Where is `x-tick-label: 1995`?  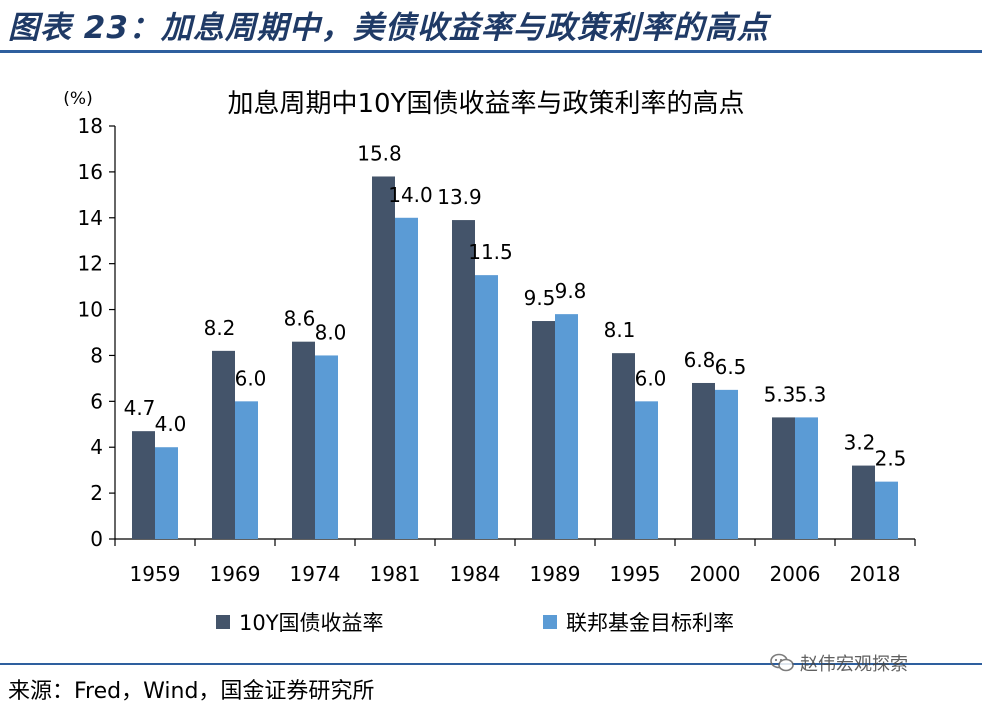 x-tick-label: 1995 is located at coordinates (635, 574).